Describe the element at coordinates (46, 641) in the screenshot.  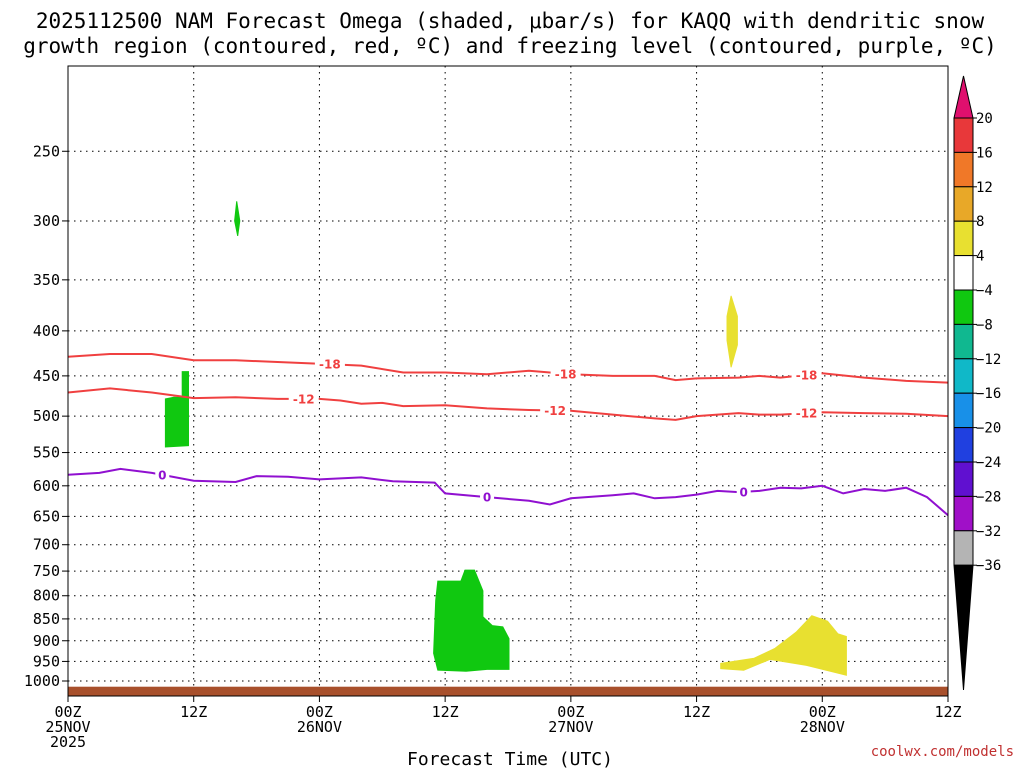
I see `y-tick-label: 900` at that location.